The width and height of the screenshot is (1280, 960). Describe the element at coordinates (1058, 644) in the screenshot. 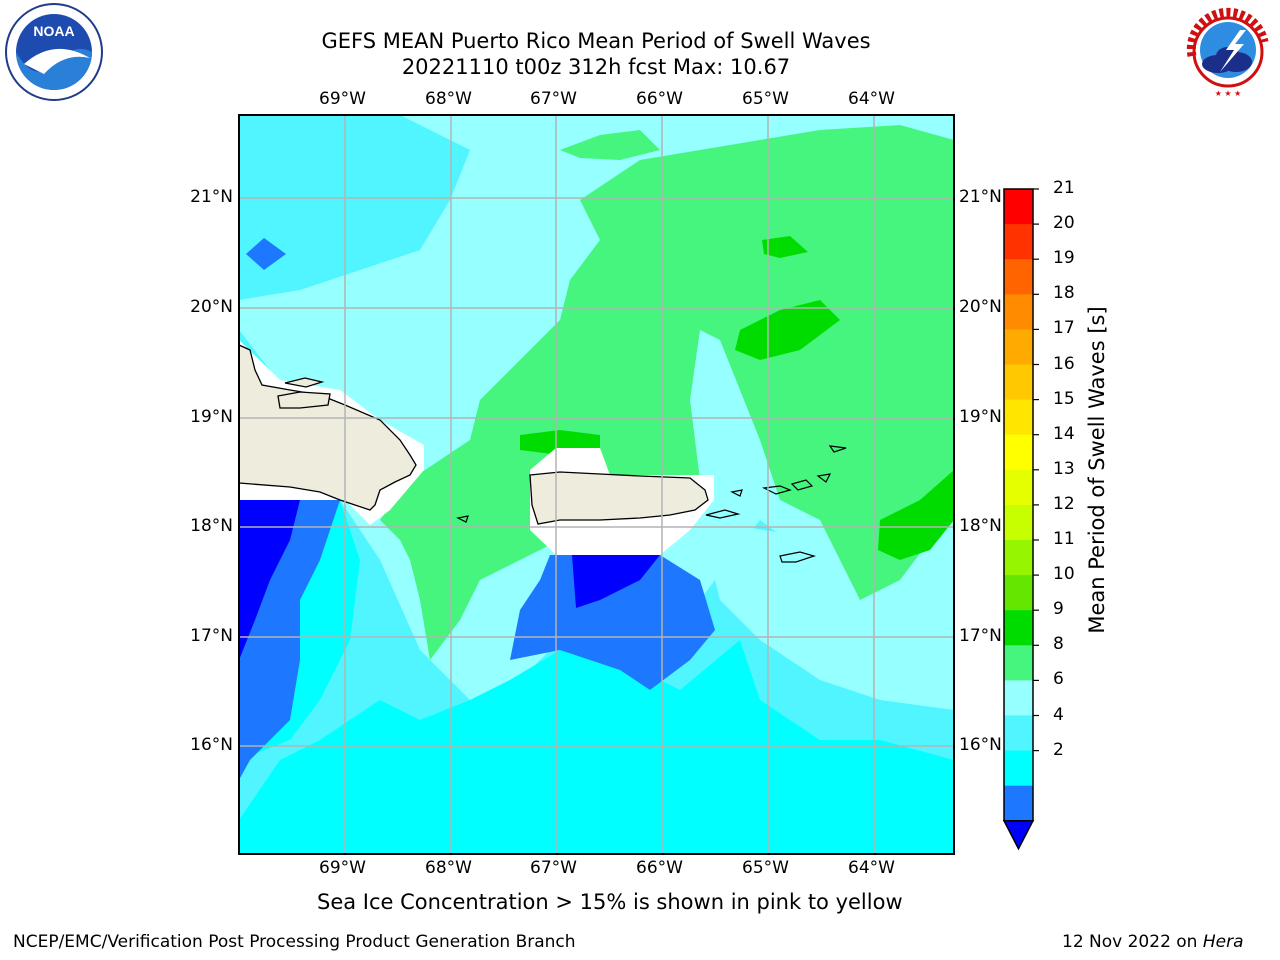

I see `colorbar-tick-label: 8` at that location.